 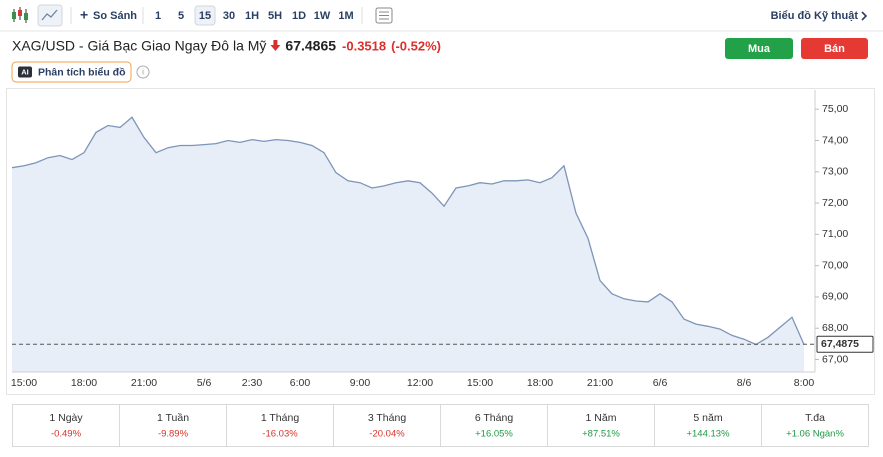 What do you see at coordinates (115, 16) in the screenshot?
I see `compare-button: So Sánh` at bounding box center [115, 16].